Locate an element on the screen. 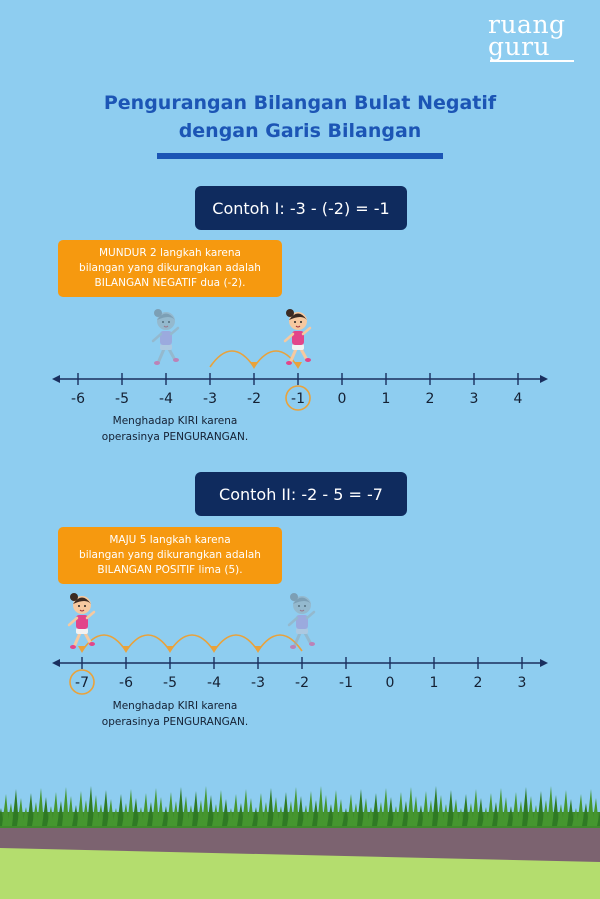  example-1-equation-box: Contoh I: -3 - (-2) = -1 is located at coordinates (301, 208).